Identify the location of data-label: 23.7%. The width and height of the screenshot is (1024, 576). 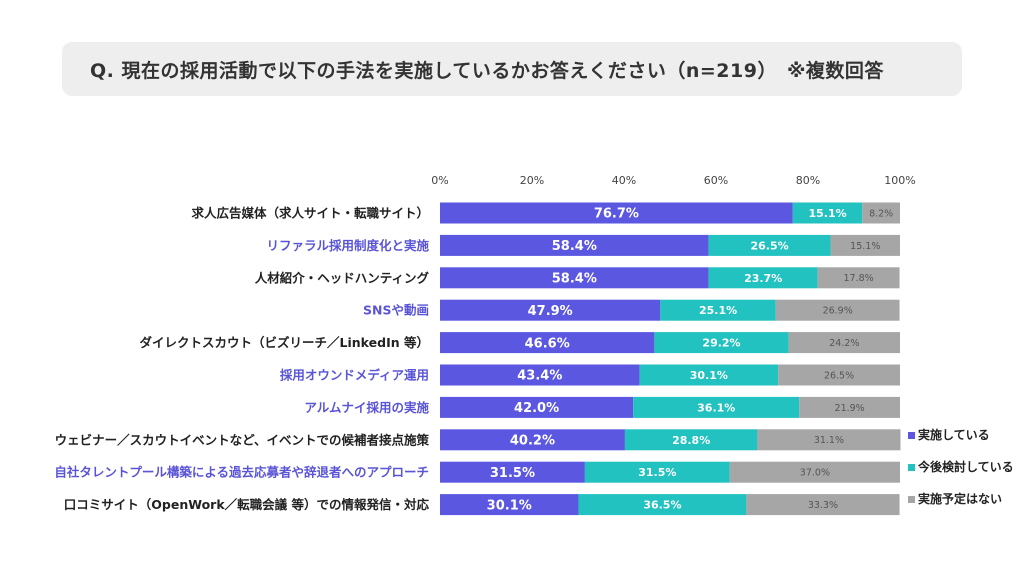
(763, 278).